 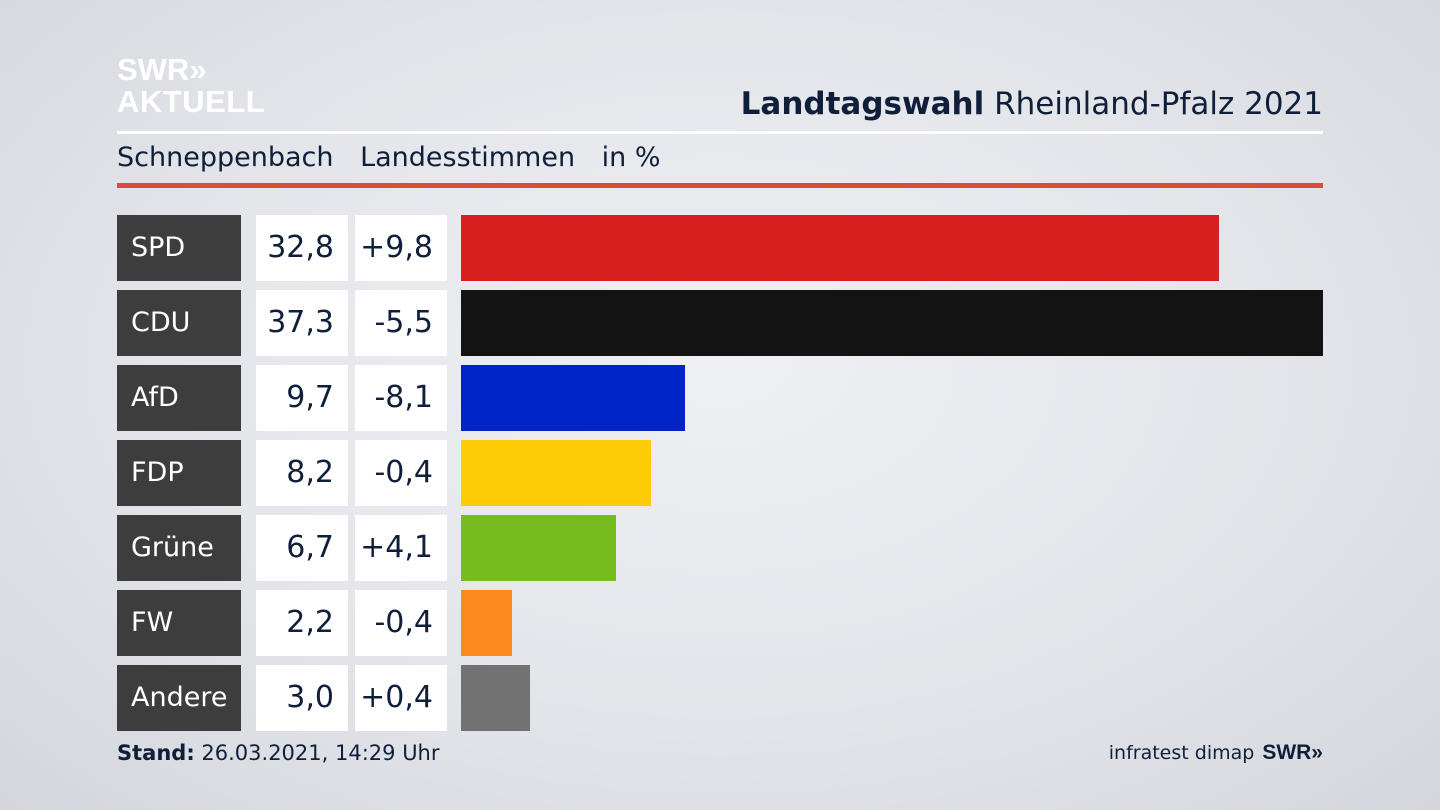 I want to click on bar-fdp, so click(x=556, y=473).